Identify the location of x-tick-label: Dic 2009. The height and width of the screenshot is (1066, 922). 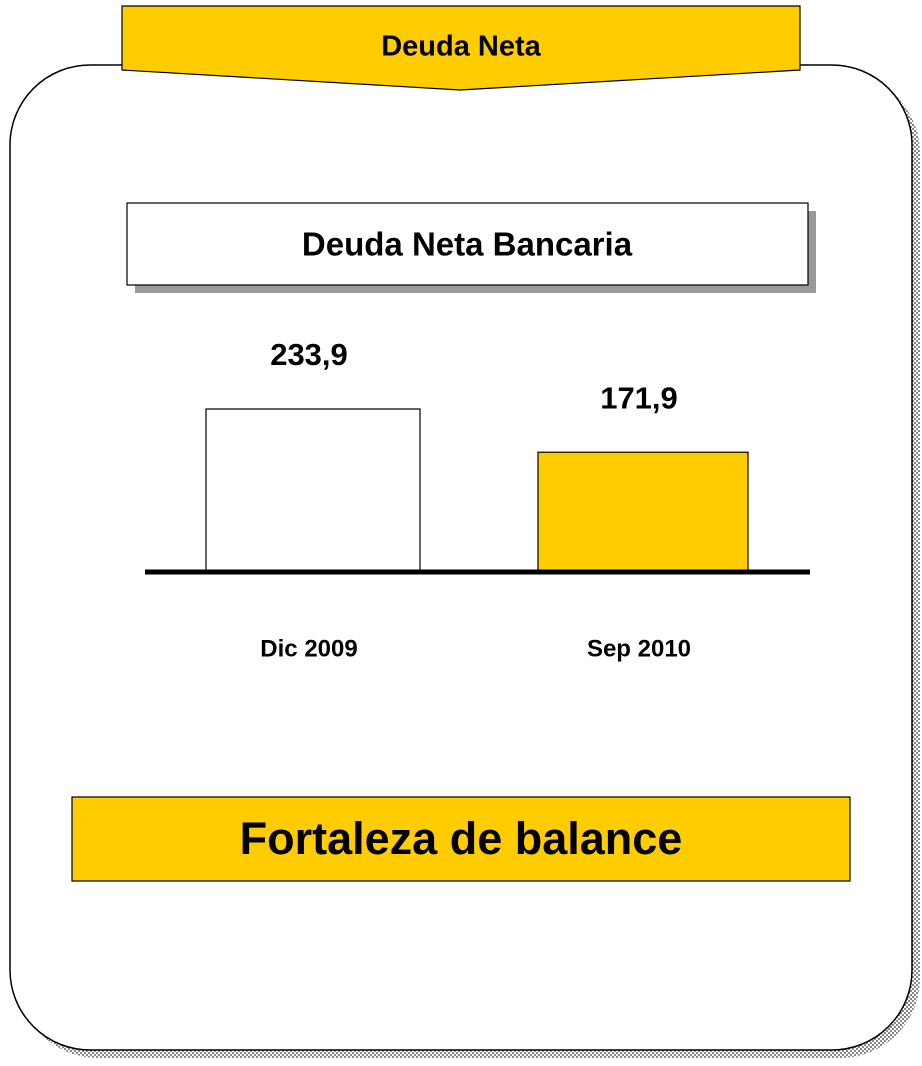
(308, 648).